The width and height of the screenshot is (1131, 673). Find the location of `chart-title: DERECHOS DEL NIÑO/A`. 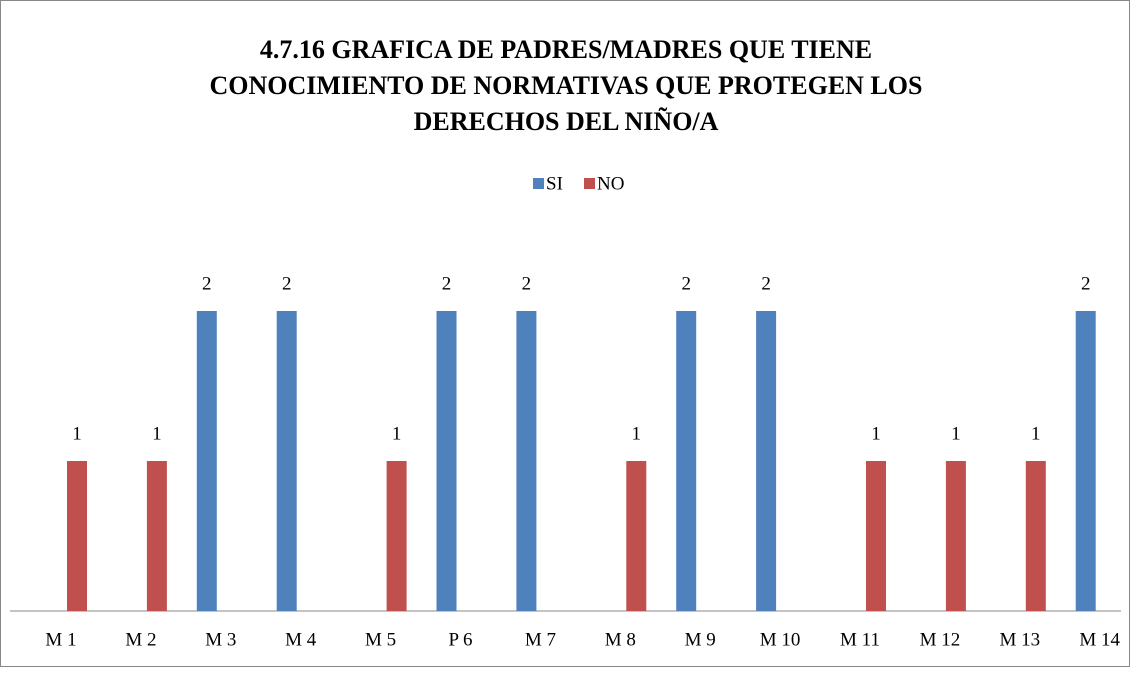

chart-title: DERECHOS DEL NIÑO/A is located at coordinates (566, 121).